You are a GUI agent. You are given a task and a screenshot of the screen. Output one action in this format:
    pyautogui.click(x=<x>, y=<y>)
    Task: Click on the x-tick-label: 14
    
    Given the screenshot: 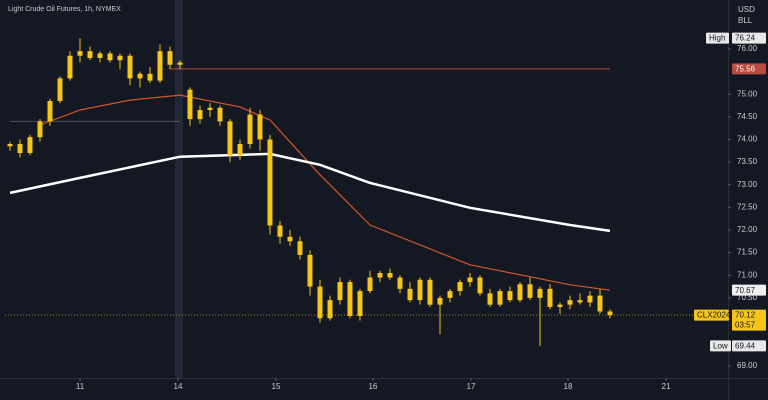 What is the action you would take?
    pyautogui.click(x=178, y=386)
    